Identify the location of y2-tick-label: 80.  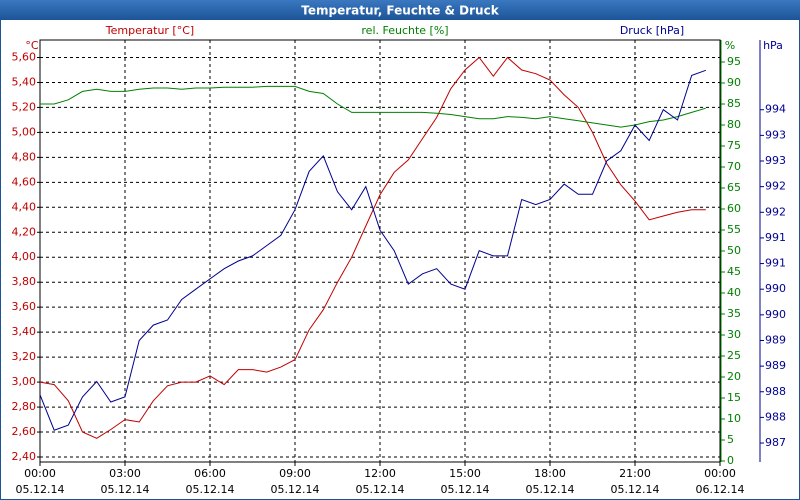
(734, 124).